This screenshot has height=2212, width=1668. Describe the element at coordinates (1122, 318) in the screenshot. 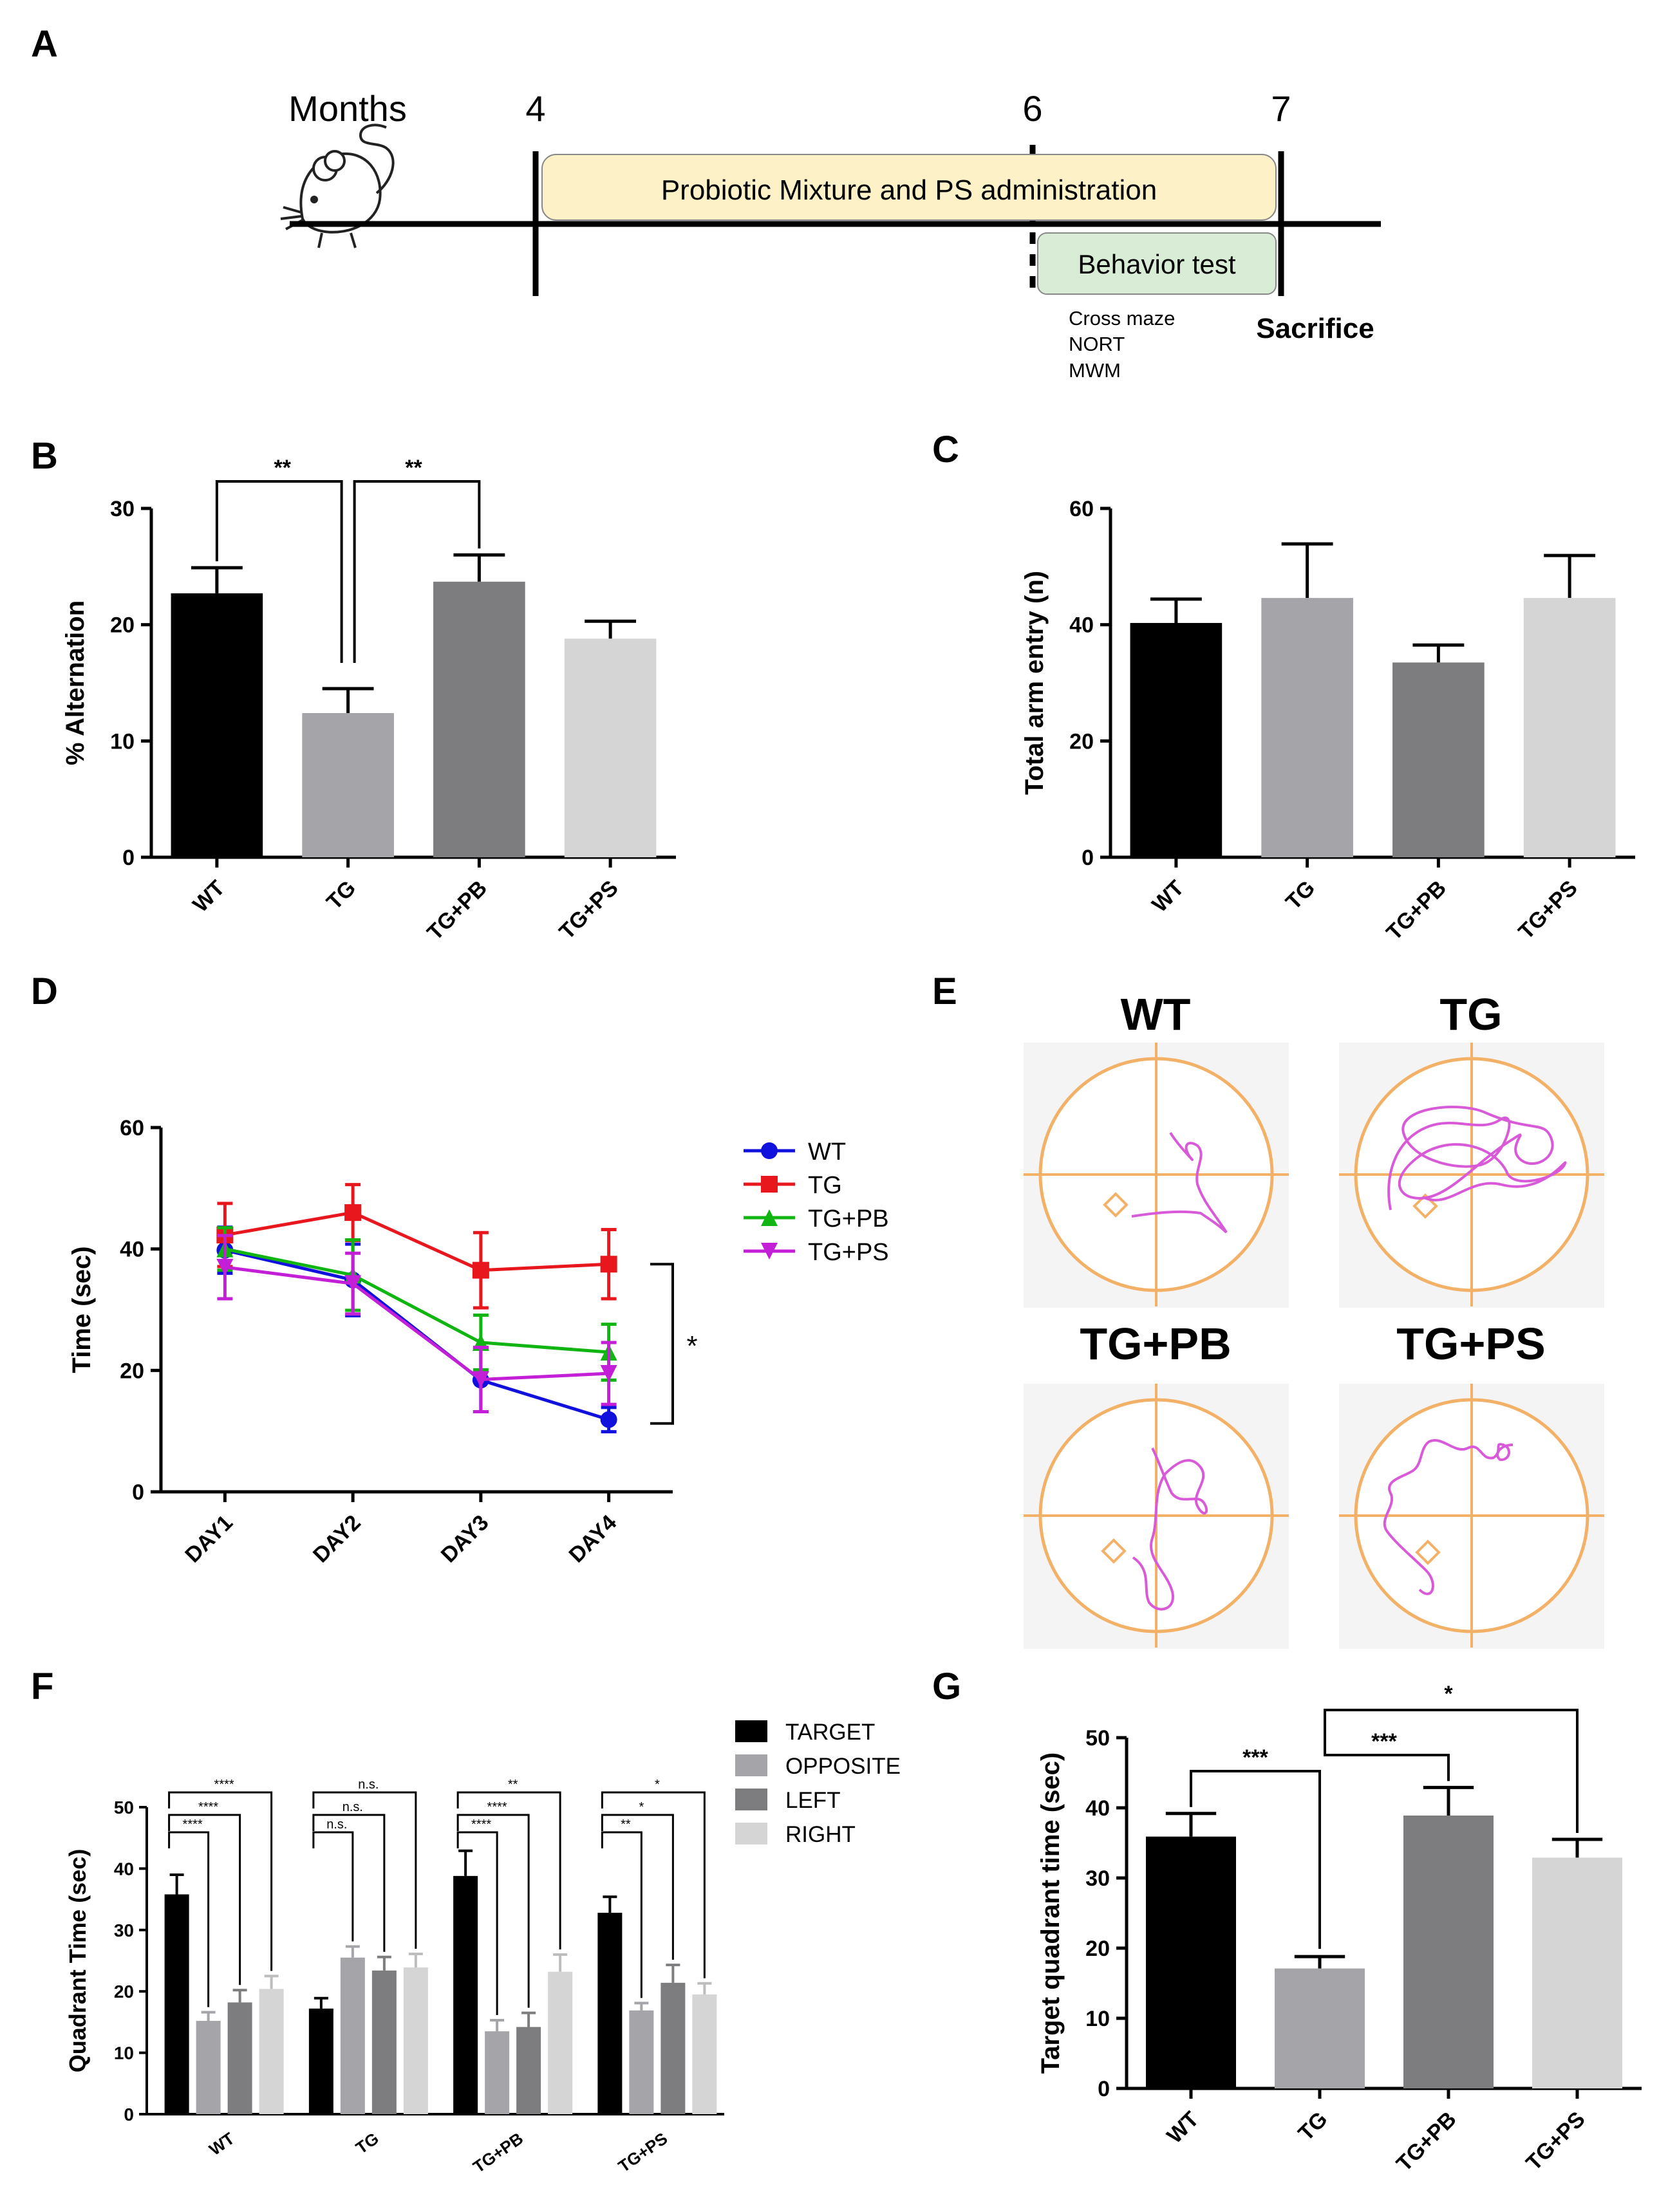

I see `test-cross-maze: Cross maze` at that location.